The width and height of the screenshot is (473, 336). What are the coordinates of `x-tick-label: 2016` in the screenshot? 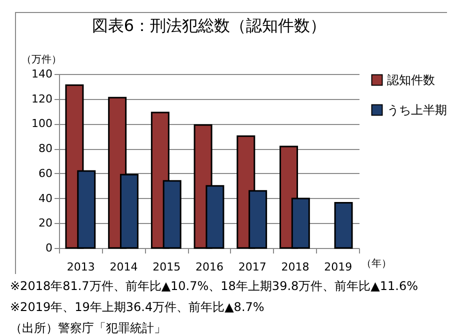 It's located at (210, 267).